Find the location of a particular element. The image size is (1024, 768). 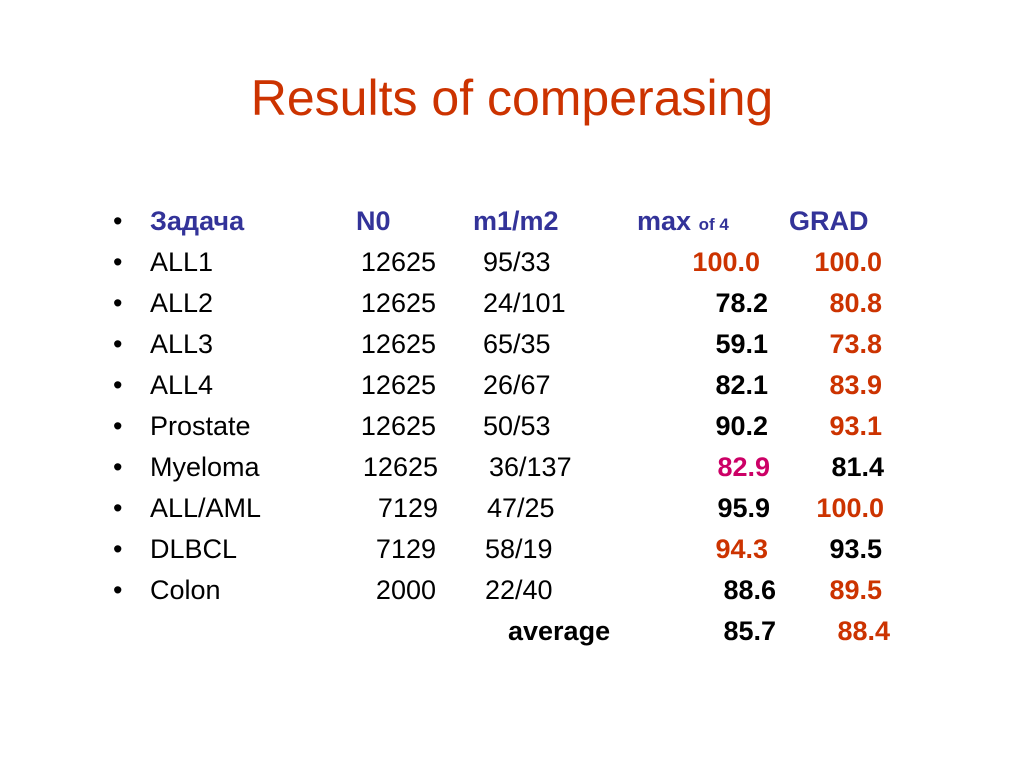

dataset-name: ALL4 is located at coordinates (182, 385).